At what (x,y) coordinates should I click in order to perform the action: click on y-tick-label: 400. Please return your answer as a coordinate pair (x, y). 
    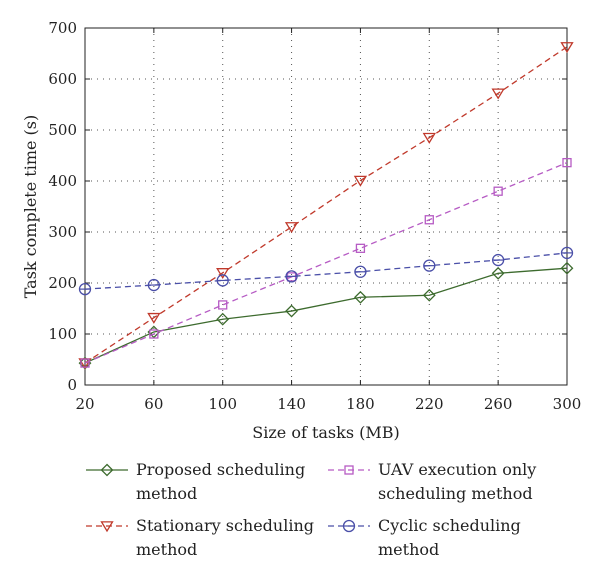
    Looking at the image, I should click on (62, 181).